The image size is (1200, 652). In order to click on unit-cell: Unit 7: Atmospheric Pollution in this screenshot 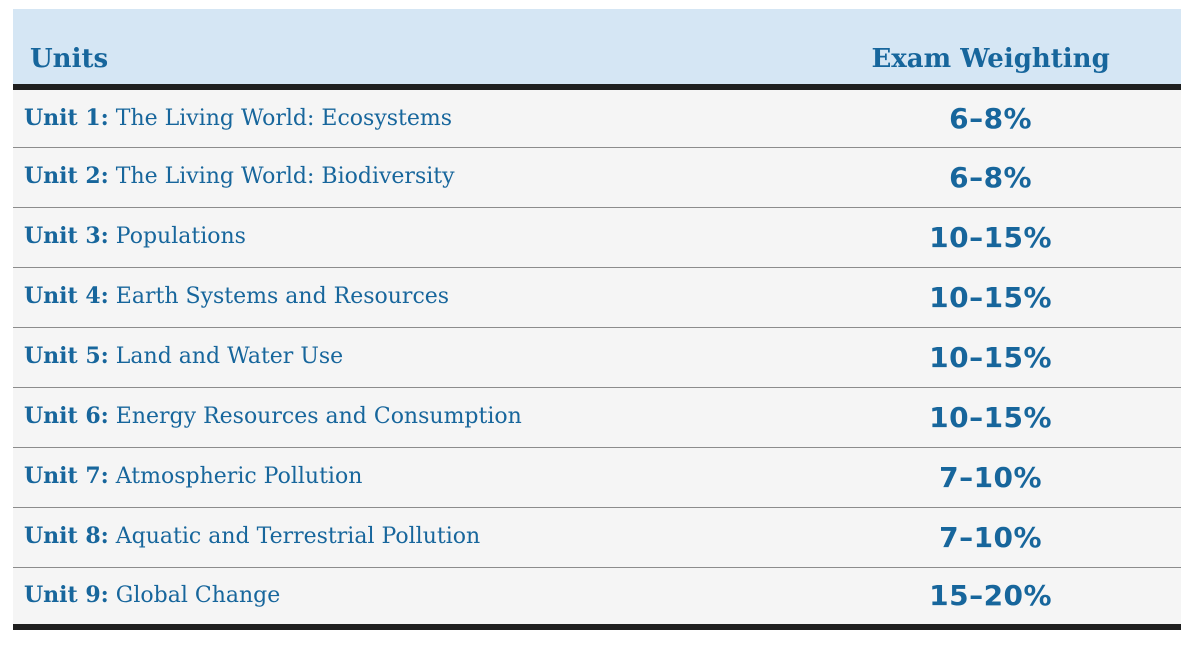, I will do `click(407, 477)`.